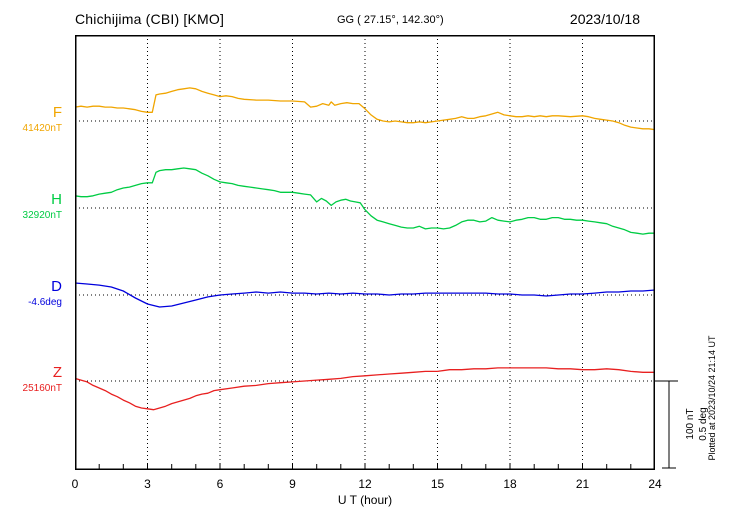  I want to click on x-tick-18: 18, so click(510, 484).